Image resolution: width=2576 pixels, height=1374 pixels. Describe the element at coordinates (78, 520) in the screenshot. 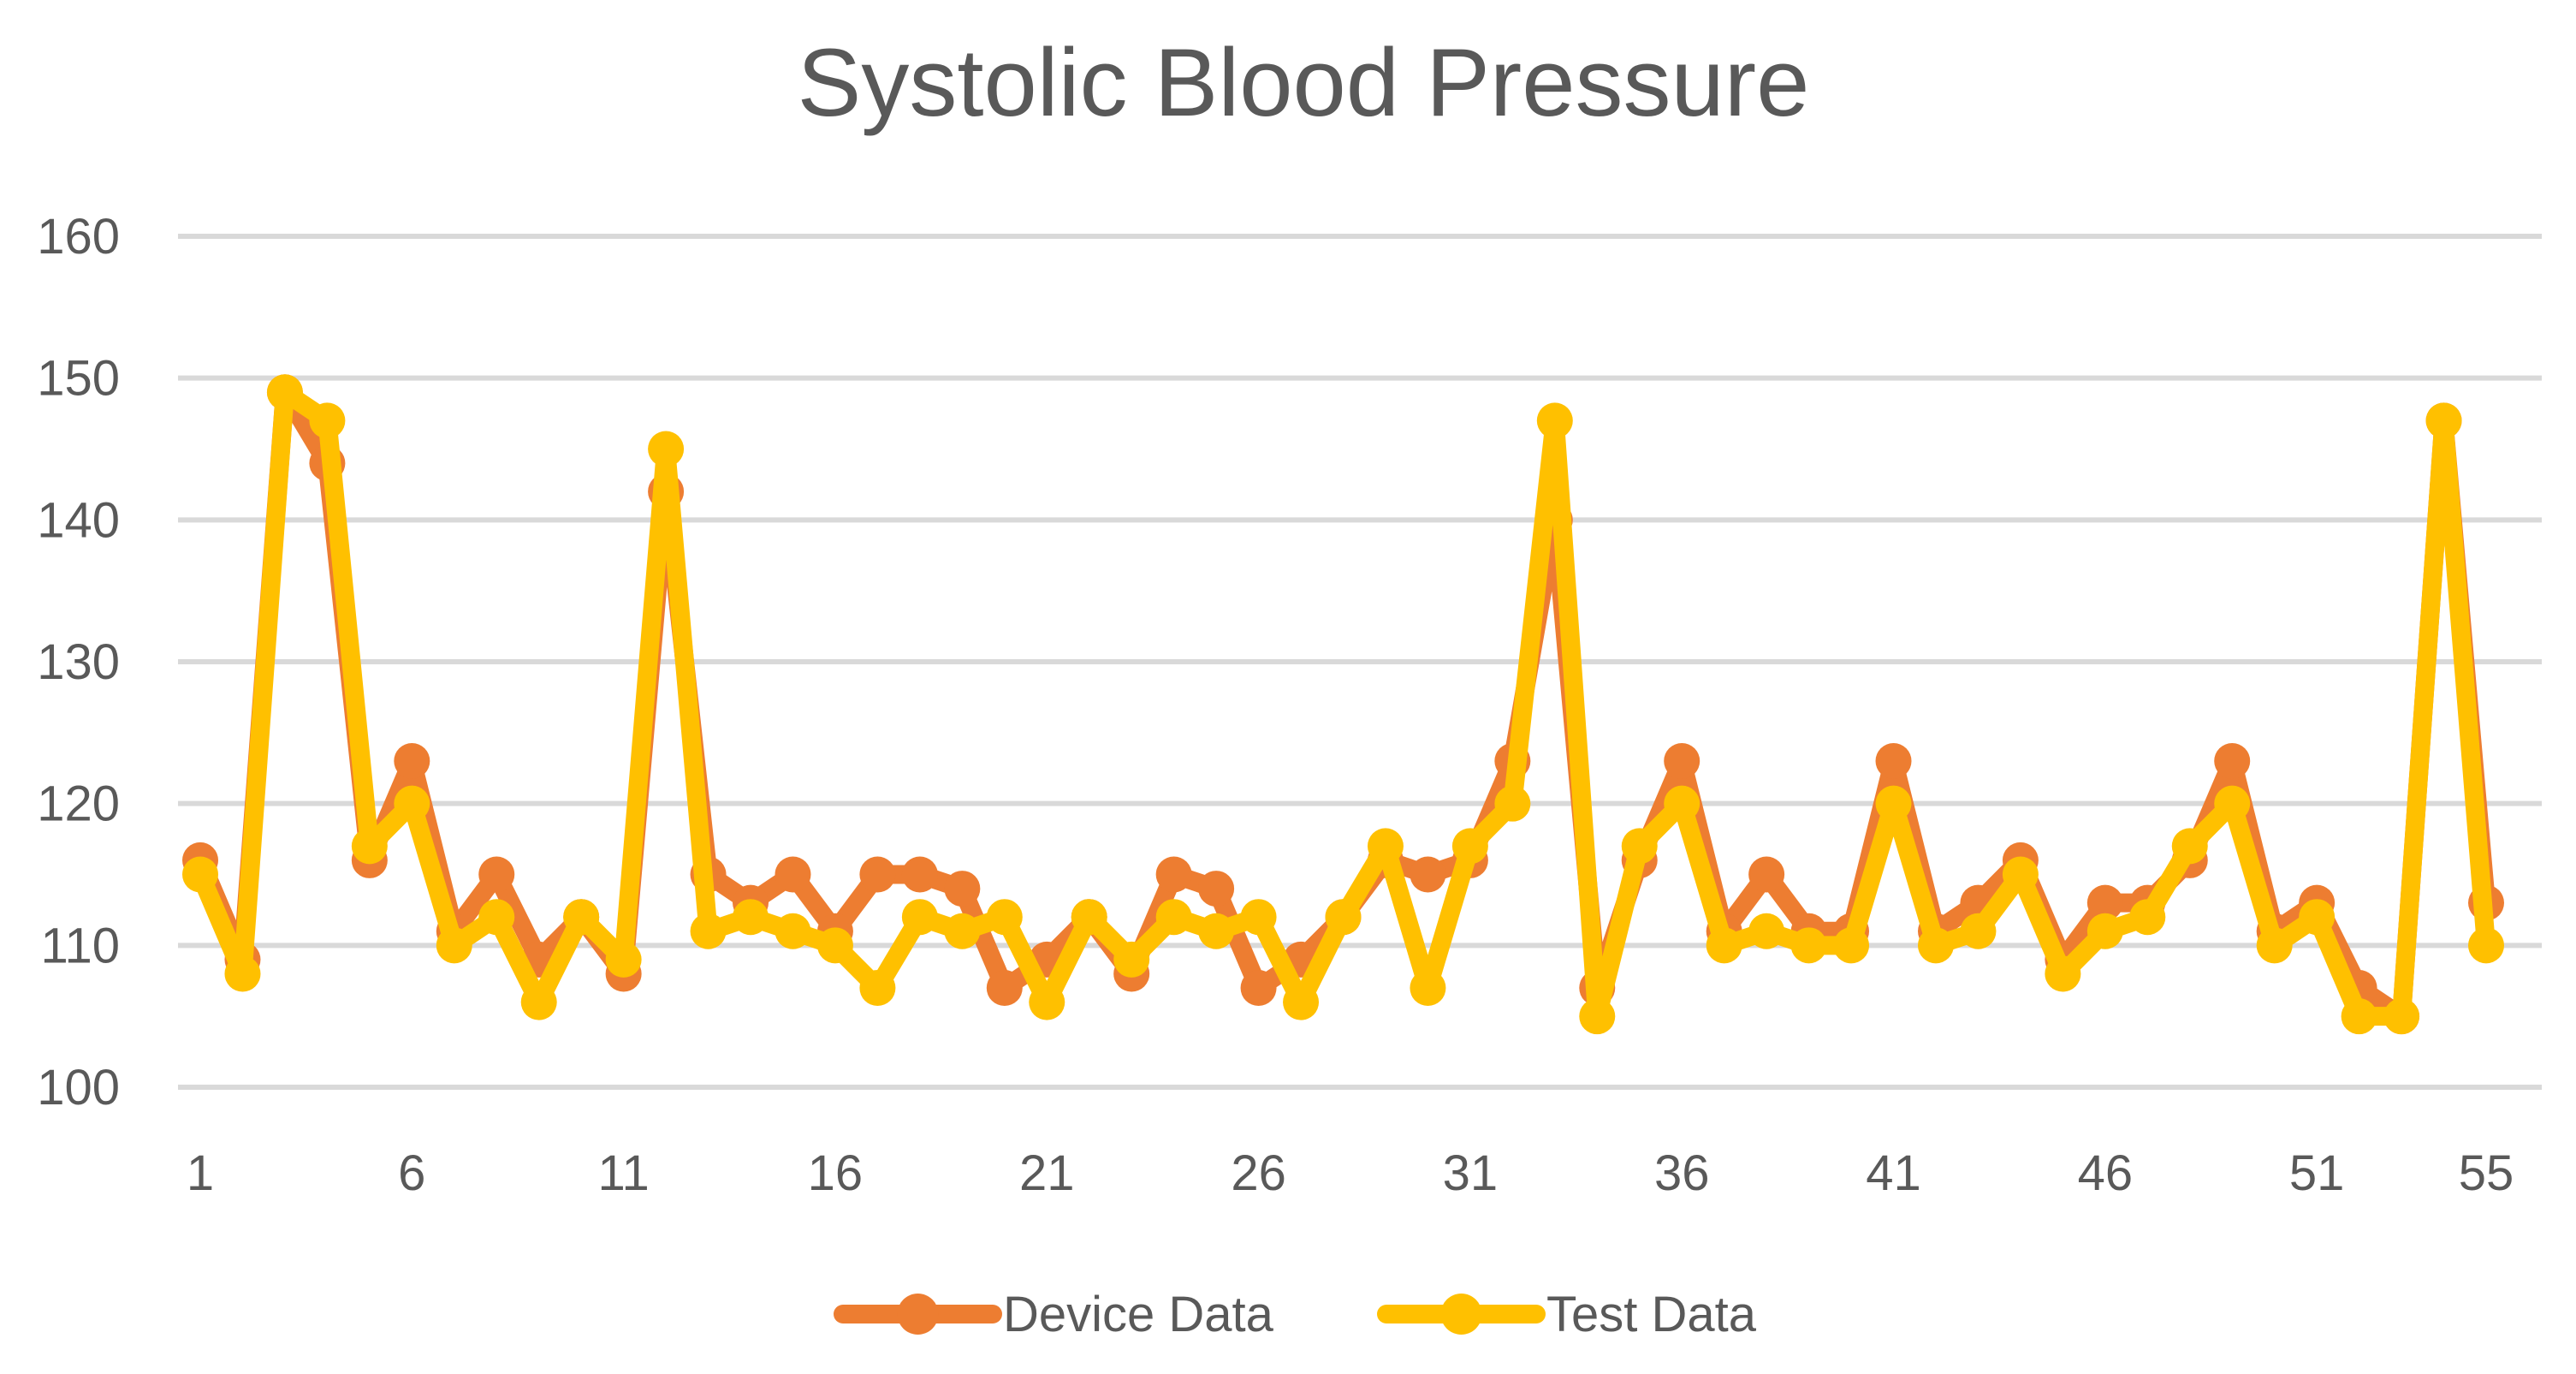

I see `y-tick-label: 140` at that location.